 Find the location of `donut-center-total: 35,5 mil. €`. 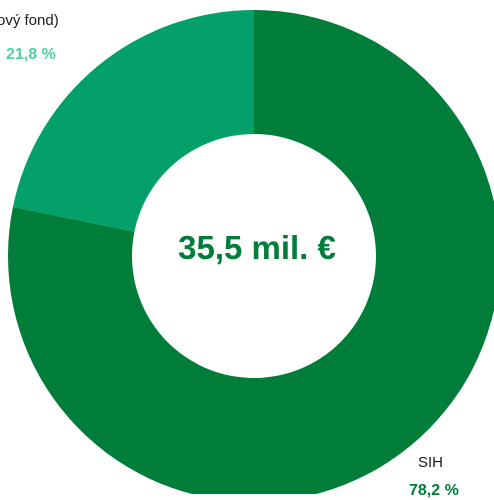

donut-center-total: 35,5 mil. € is located at coordinates (257, 247).